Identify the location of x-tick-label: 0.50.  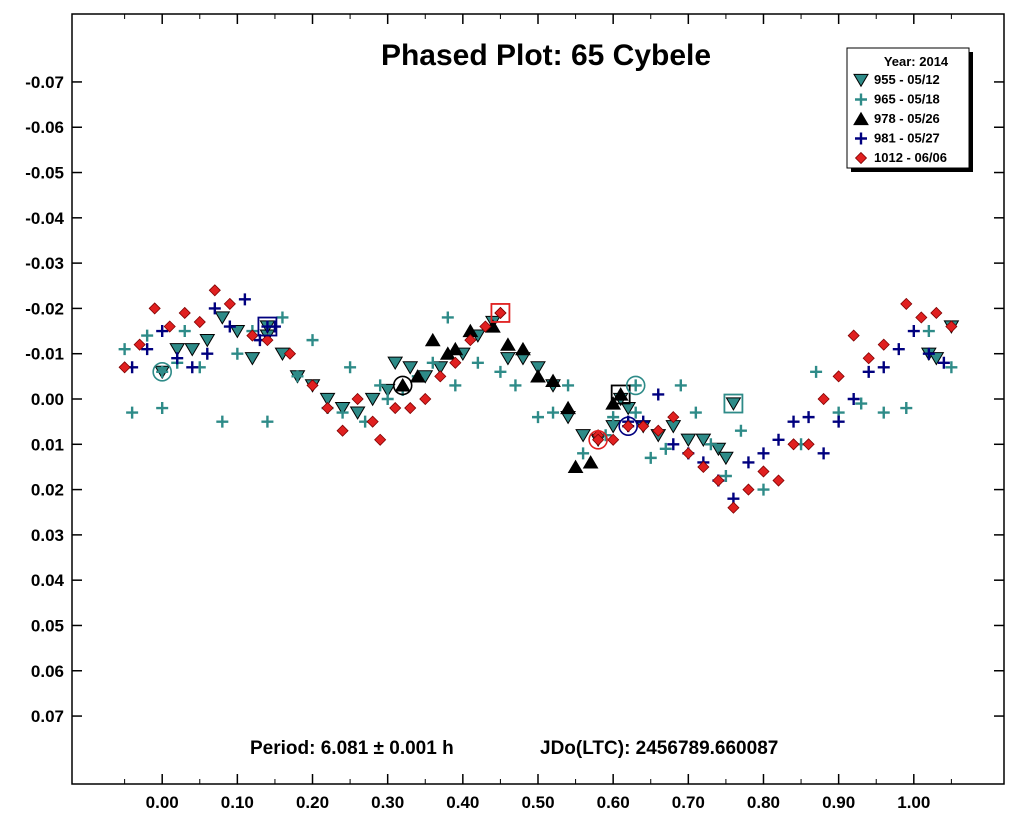
(537, 802).